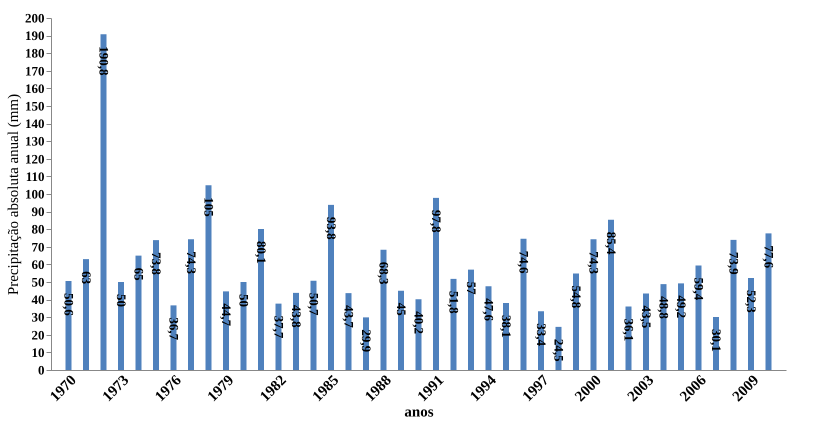 The image size is (829, 431). What do you see at coordinates (226, 315) in the screenshot?
I see `data-label: 44,7` at bounding box center [226, 315].